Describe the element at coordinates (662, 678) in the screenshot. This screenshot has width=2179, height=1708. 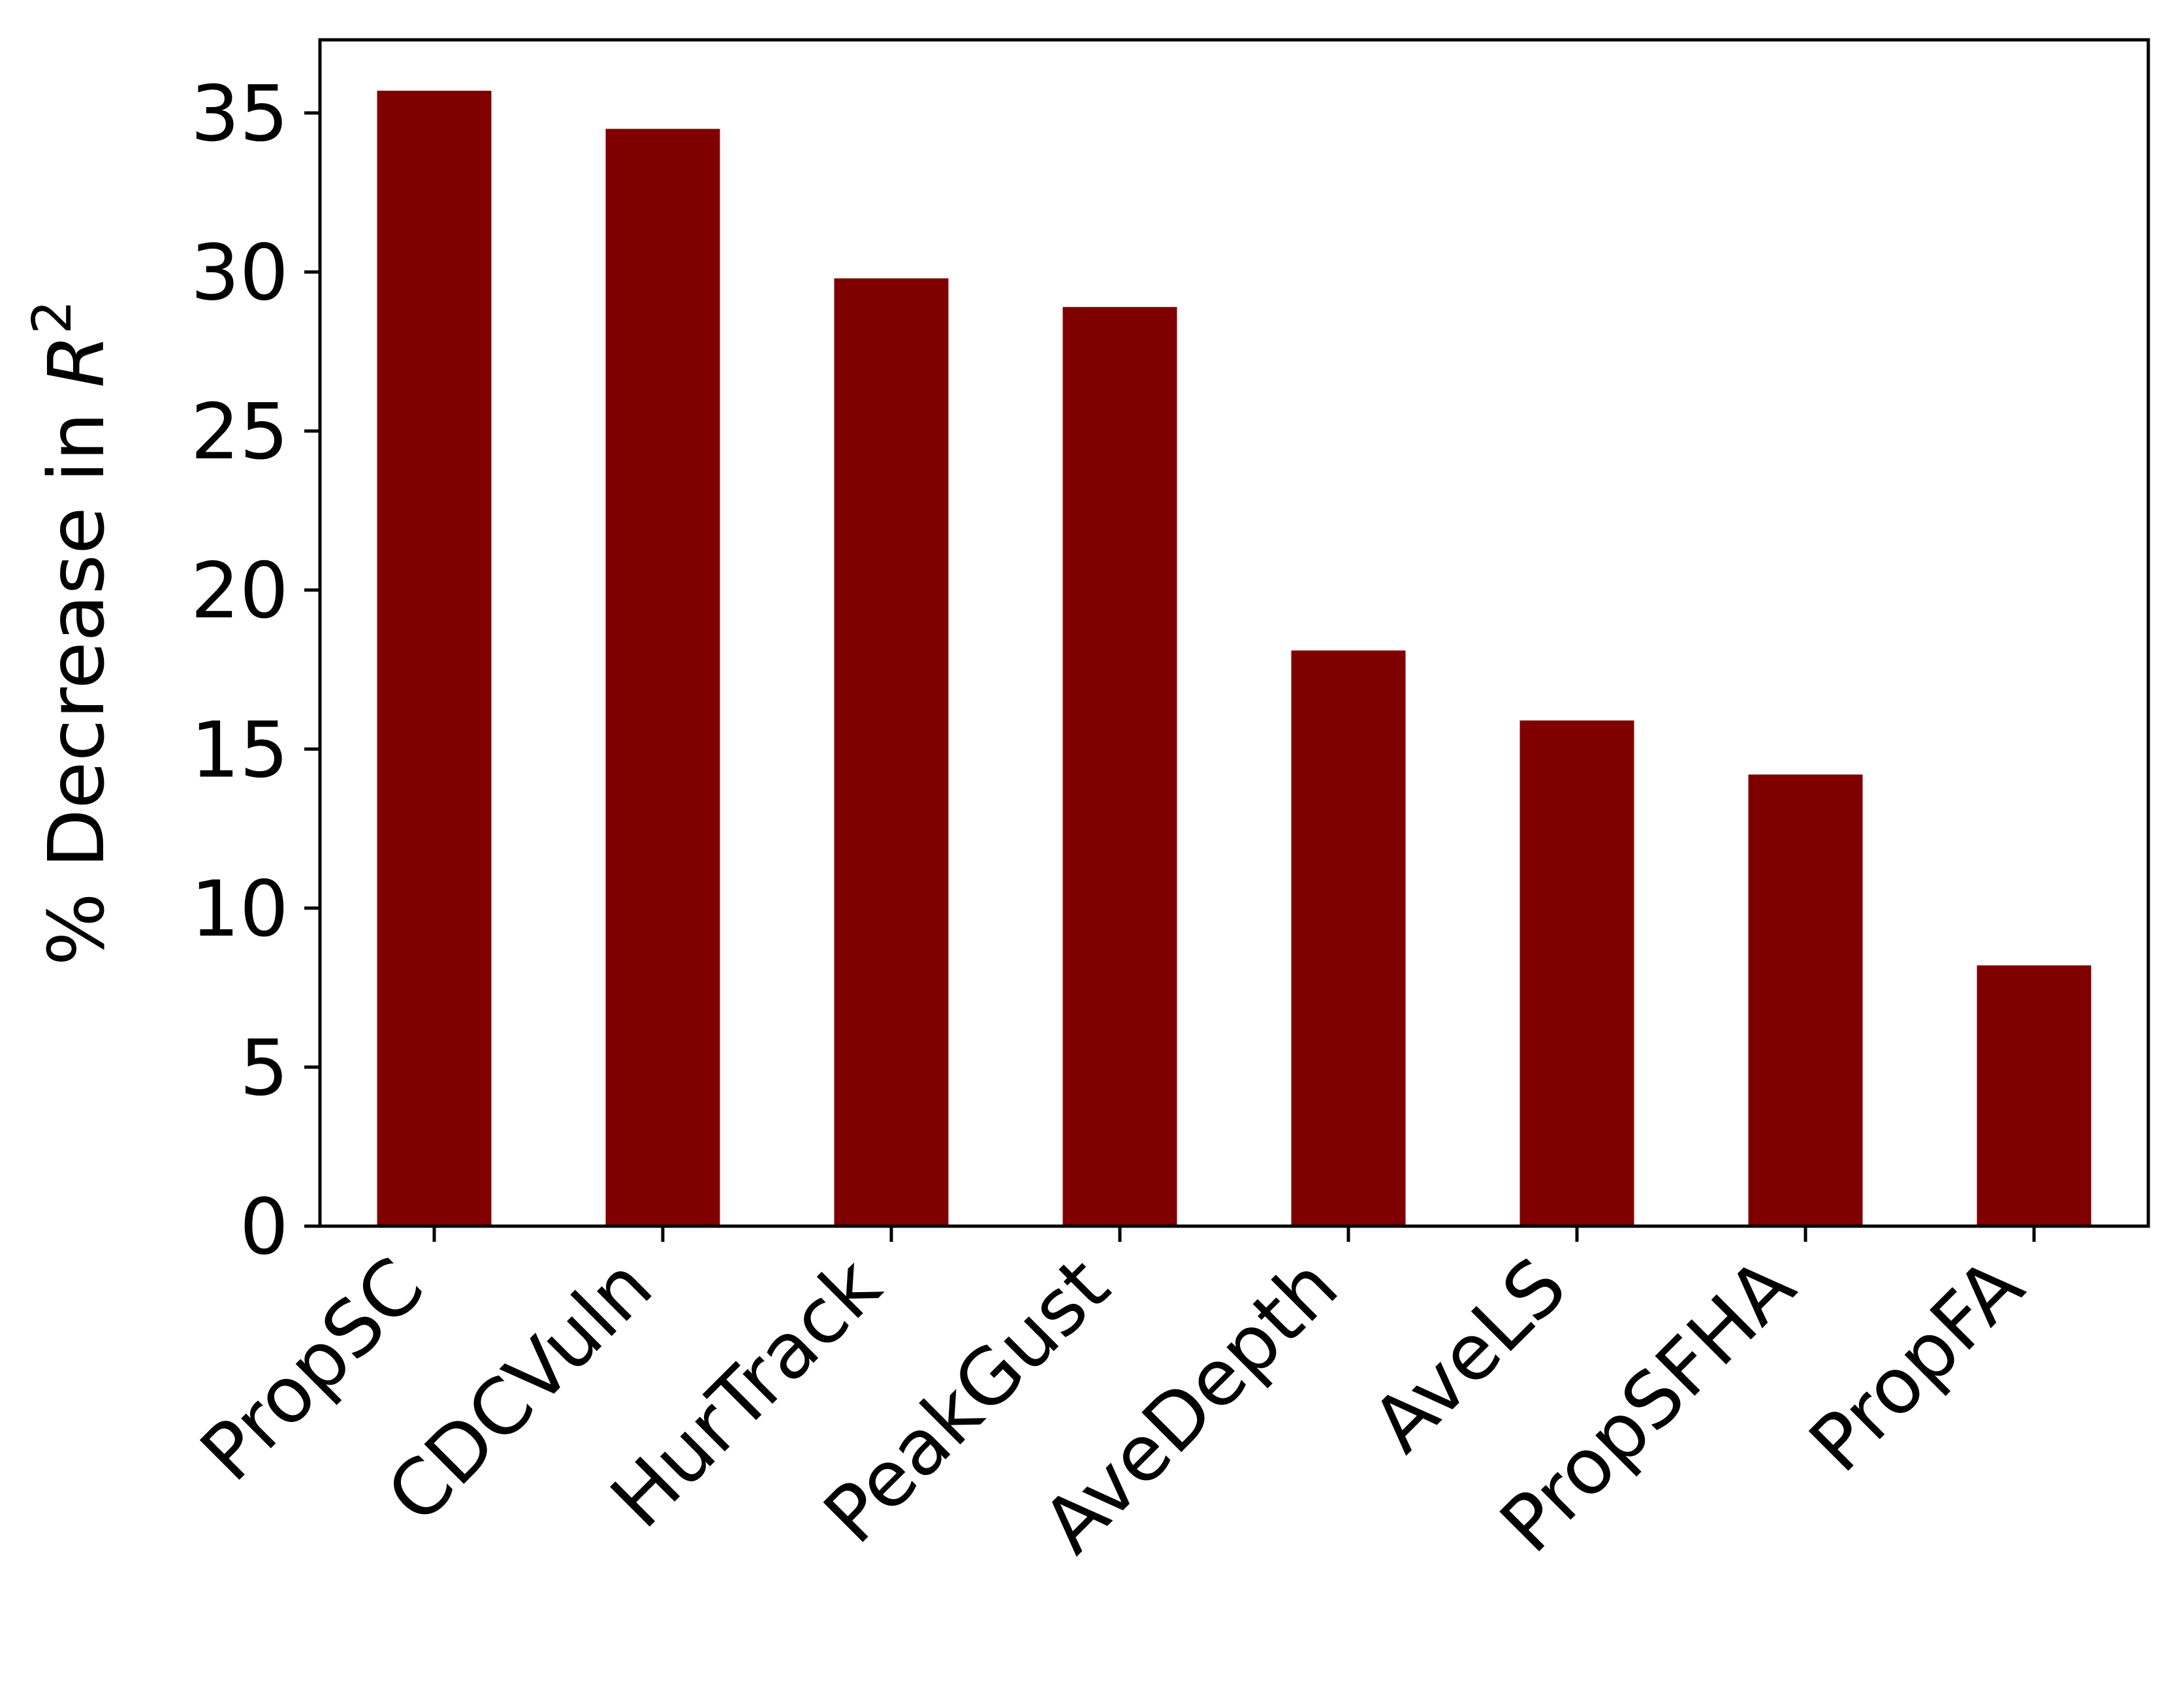
I see `bar-cdcvuln` at that location.